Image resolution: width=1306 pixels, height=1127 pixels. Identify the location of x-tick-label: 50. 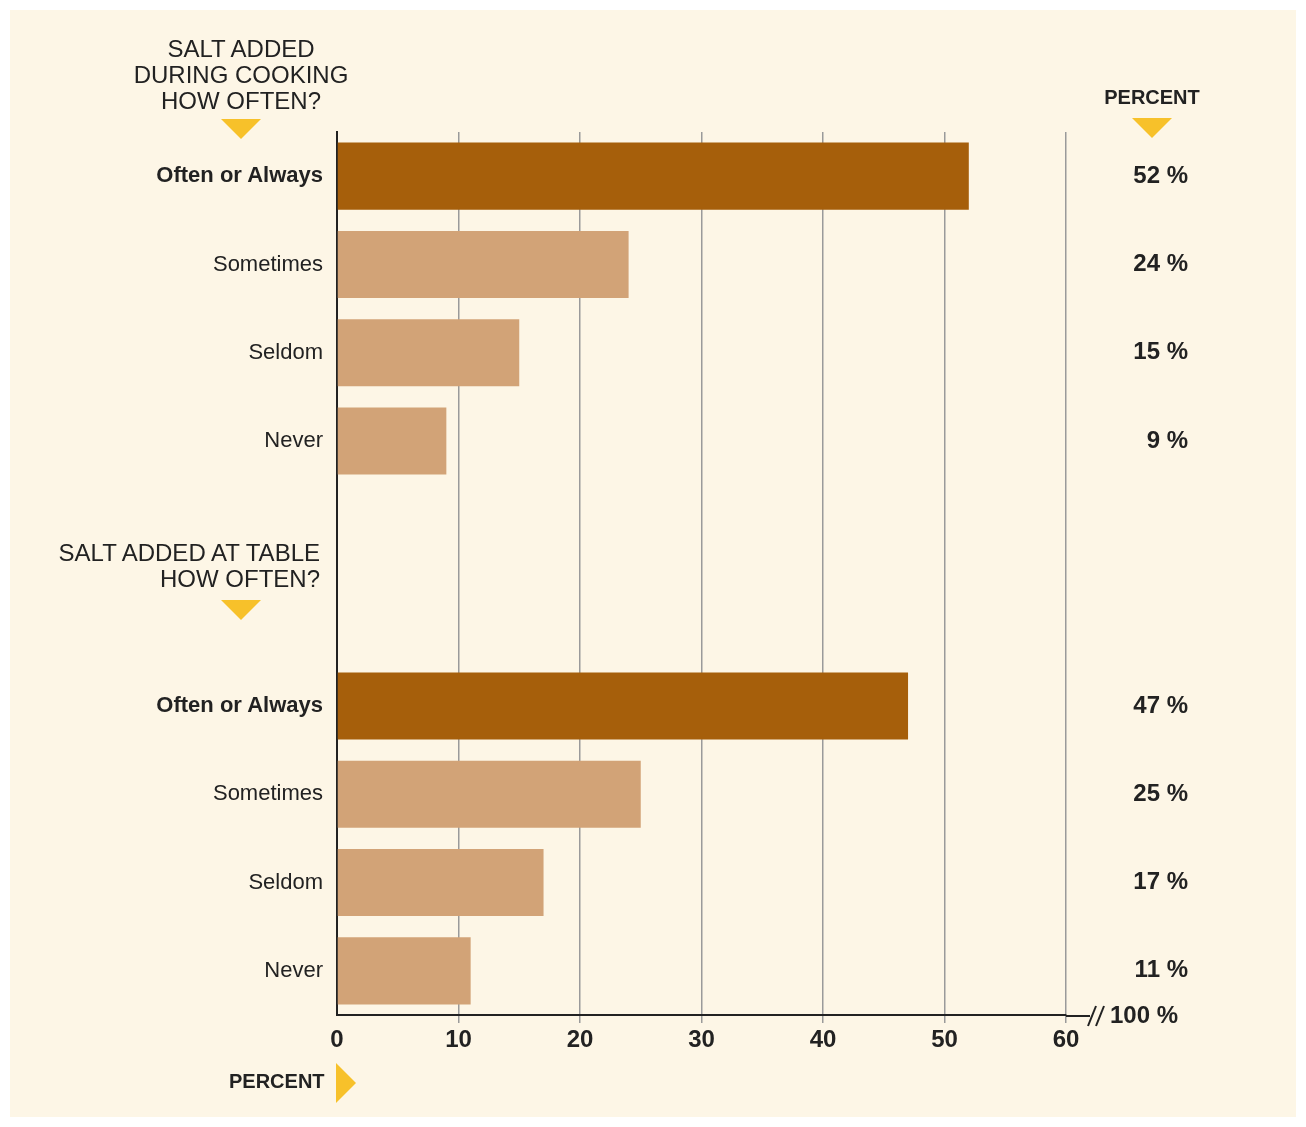
(944, 1039).